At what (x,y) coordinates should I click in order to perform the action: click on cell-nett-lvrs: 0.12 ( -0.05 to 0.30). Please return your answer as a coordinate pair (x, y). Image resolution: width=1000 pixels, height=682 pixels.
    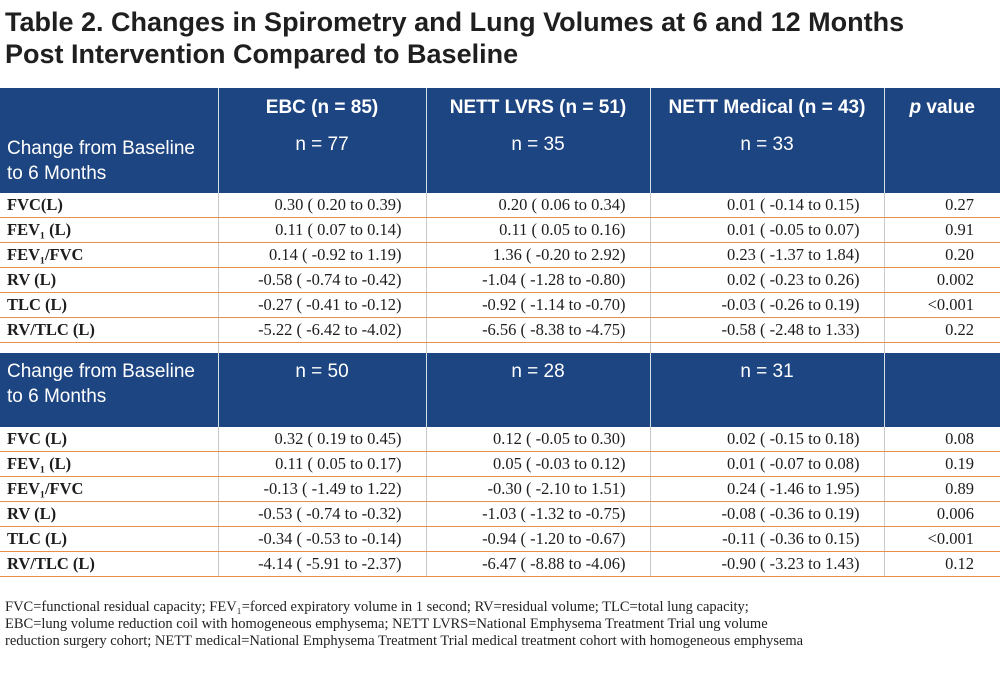
    Looking at the image, I should click on (538, 439).